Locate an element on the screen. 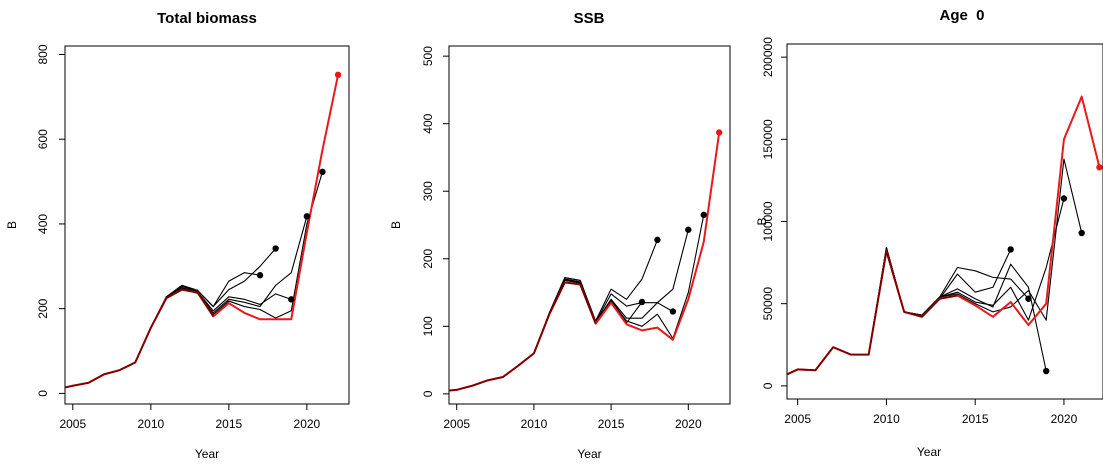  ssb-y-tick-label: 0 is located at coordinates (428, 393).